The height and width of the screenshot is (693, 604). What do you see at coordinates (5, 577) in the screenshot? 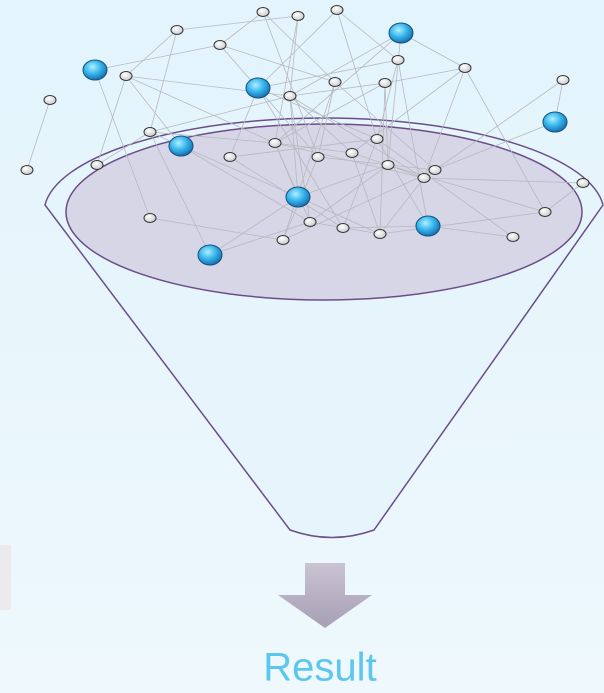
I see `side-panel` at bounding box center [5, 577].